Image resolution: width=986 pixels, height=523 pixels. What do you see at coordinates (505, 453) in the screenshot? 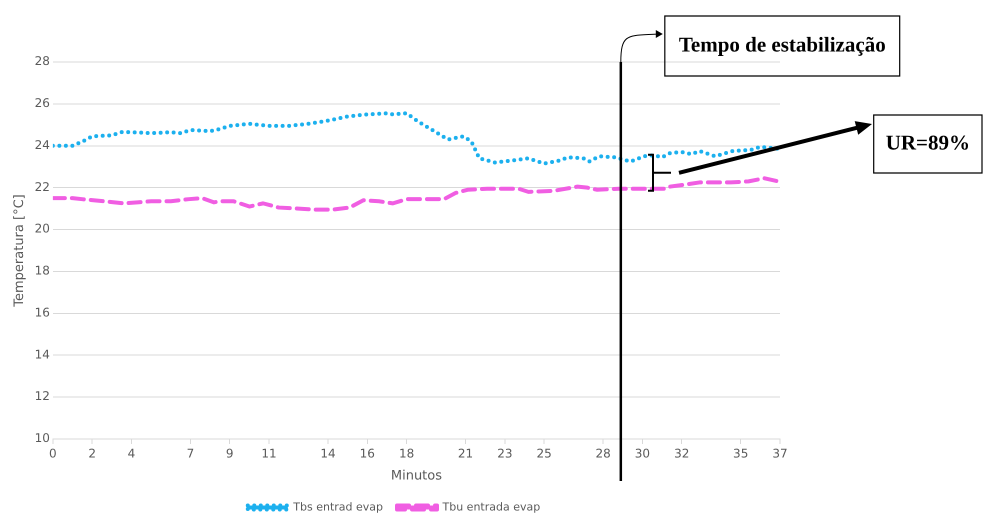
I see `x-tick-label: 23` at bounding box center [505, 453].